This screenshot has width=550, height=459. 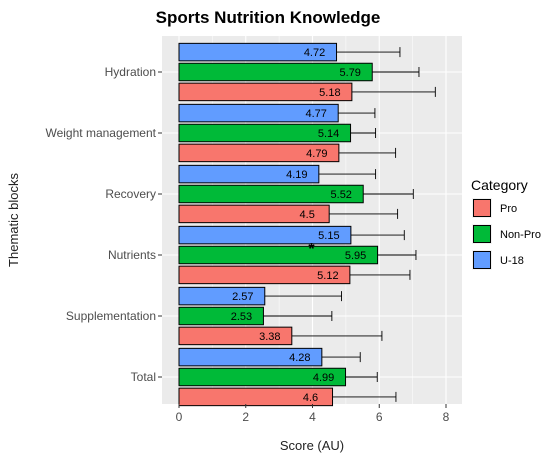 I want to click on x-tick-label: 8, so click(x=446, y=417).